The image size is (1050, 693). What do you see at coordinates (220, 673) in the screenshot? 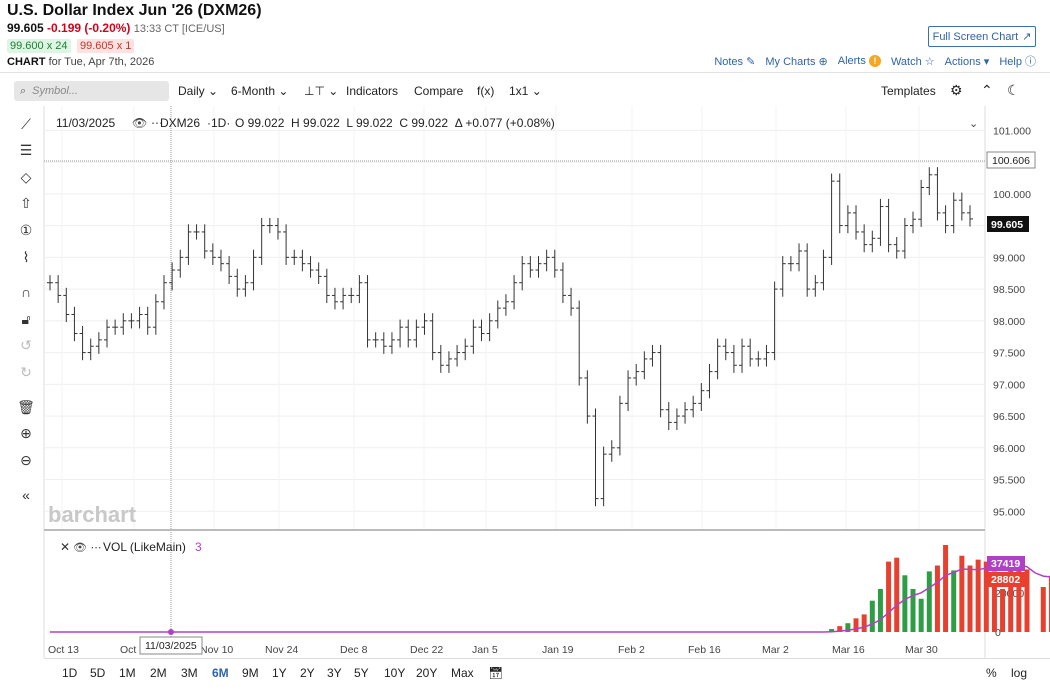
I see `range-button-6m: 6M` at bounding box center [220, 673].